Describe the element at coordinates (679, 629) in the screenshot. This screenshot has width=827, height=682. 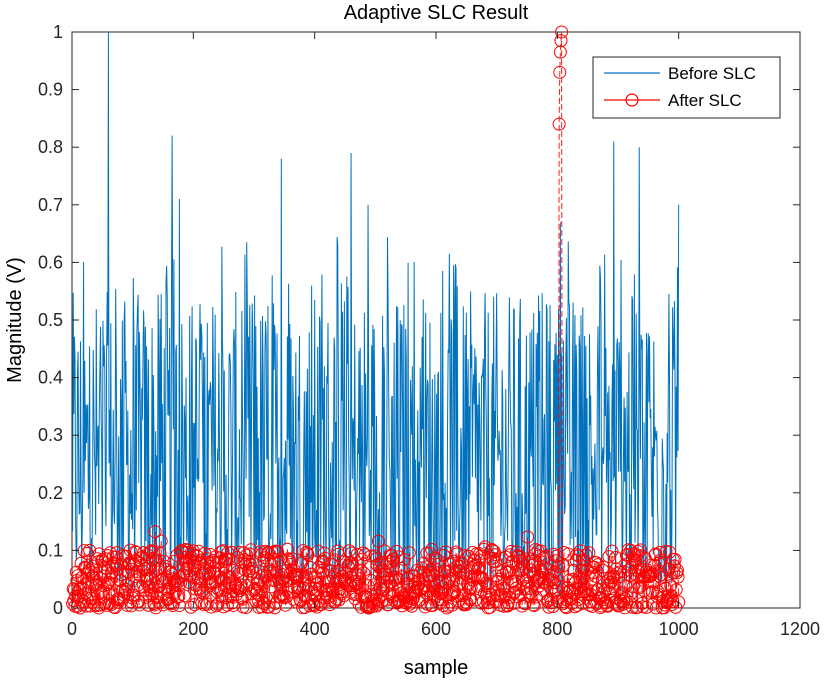
I see `x-tick-label: 1000` at that location.